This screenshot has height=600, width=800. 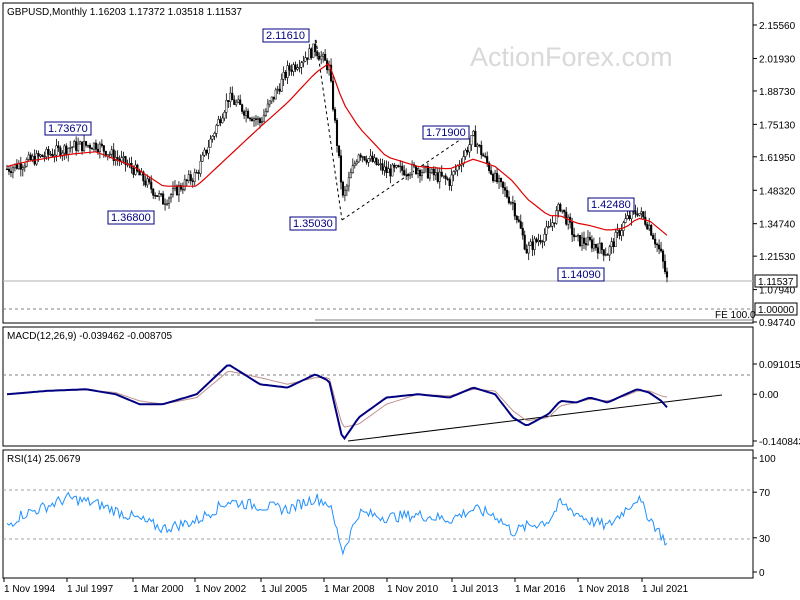 I want to click on price-tick-label: 2.01930, so click(x=777, y=60).